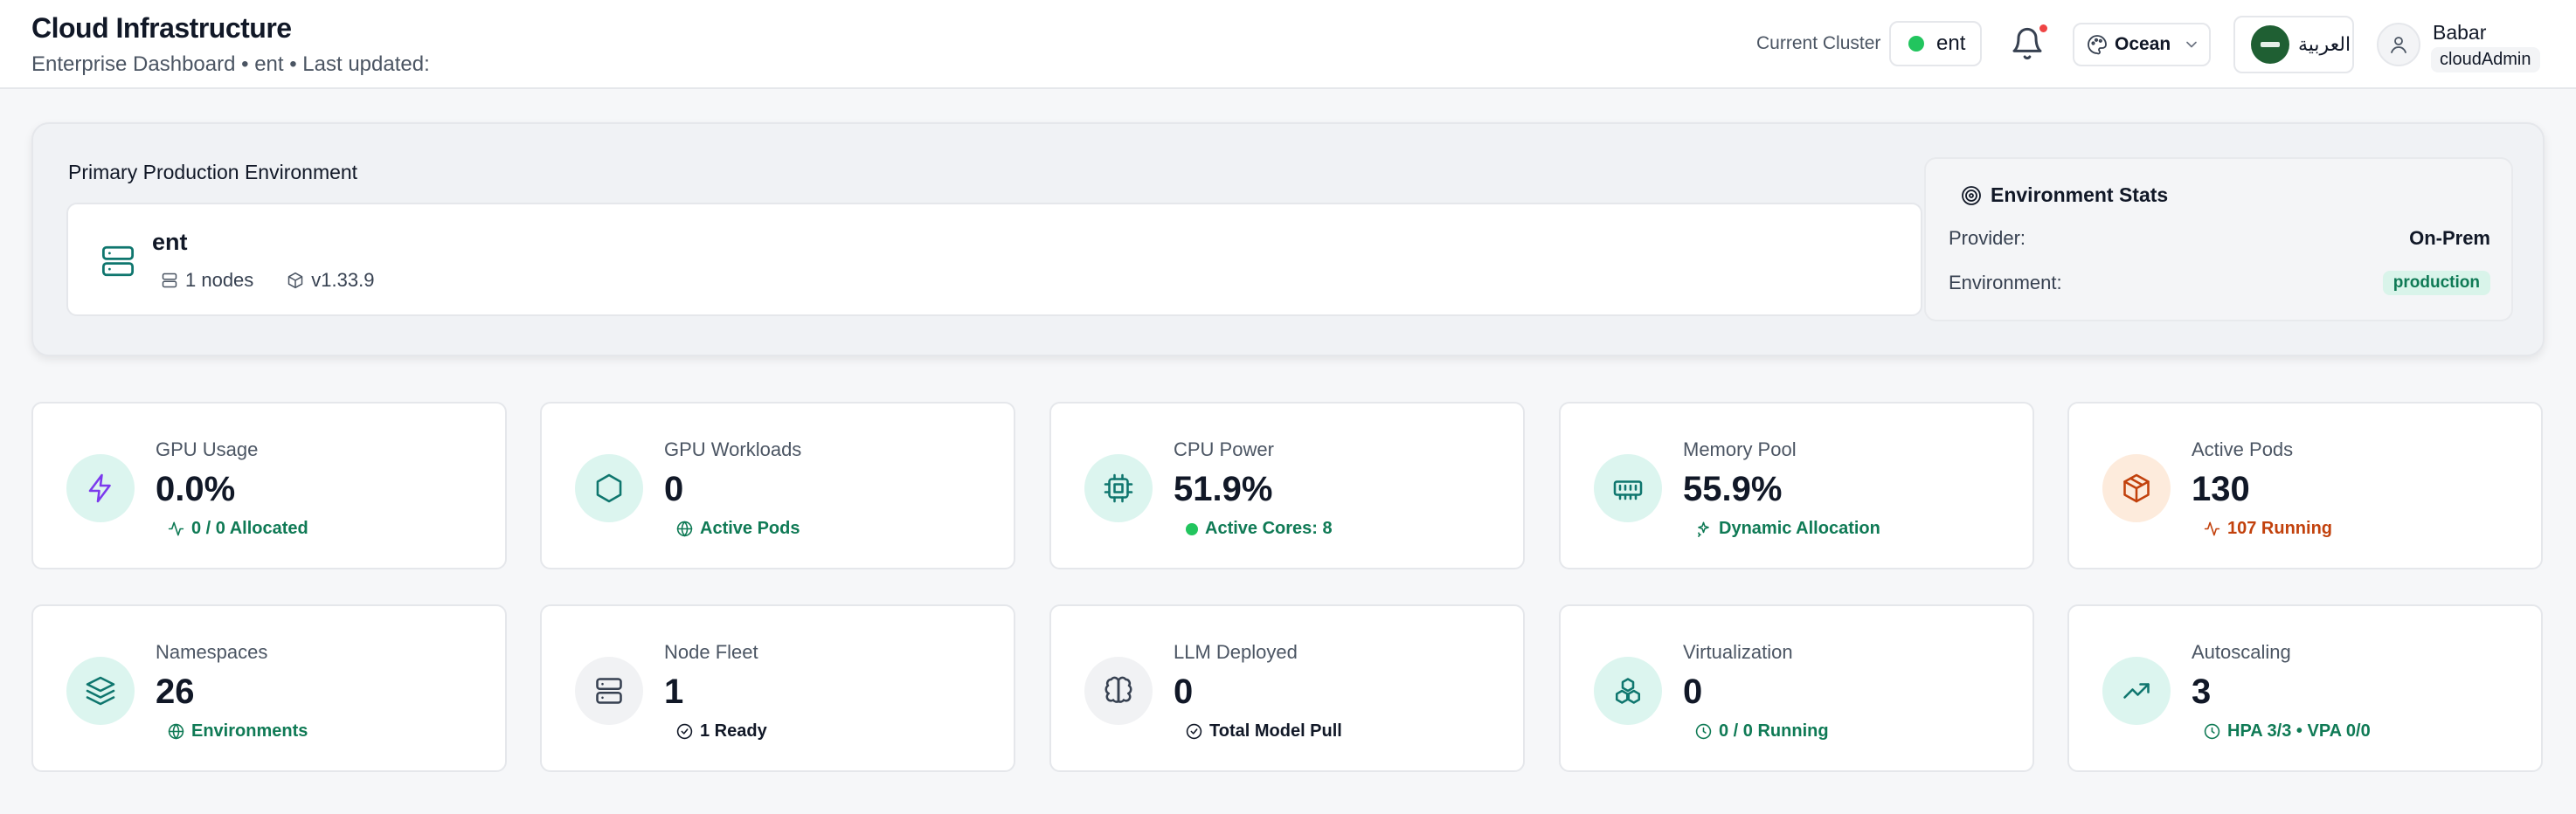 The image size is (2576, 814). What do you see at coordinates (2299, 731) in the screenshot?
I see `metric-subtext-label: HPA 3/3 • VPA 0/0` at bounding box center [2299, 731].